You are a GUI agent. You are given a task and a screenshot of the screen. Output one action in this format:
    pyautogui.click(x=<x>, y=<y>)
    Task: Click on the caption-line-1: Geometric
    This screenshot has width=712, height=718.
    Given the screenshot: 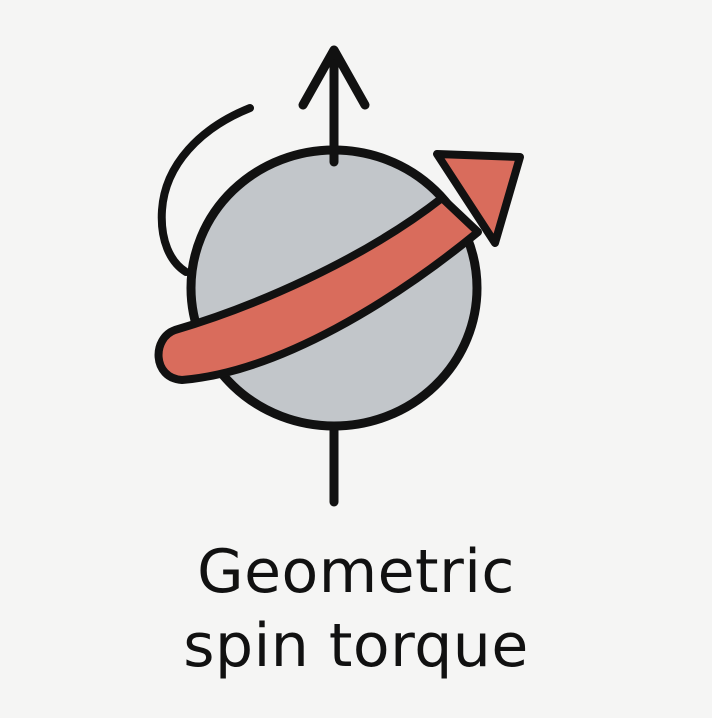 What is the action you would take?
    pyautogui.click(x=356, y=572)
    